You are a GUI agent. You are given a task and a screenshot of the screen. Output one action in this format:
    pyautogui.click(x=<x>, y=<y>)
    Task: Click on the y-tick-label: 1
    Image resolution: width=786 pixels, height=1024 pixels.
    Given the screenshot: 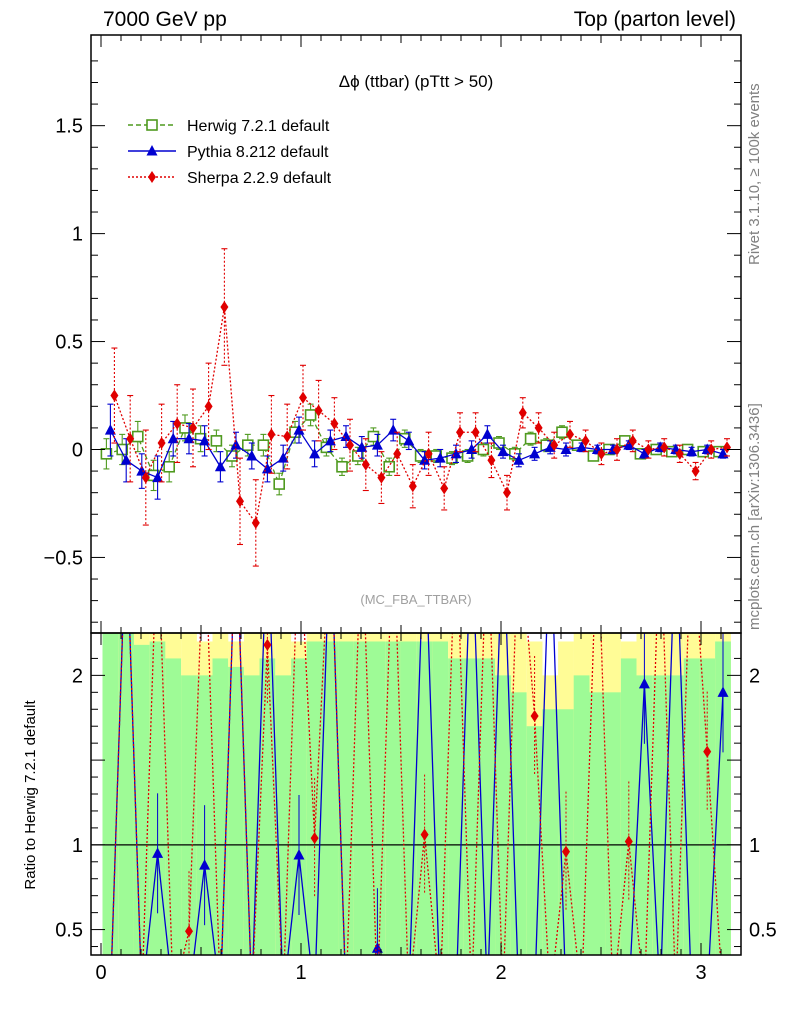 What is the action you would take?
    pyautogui.click(x=77, y=235)
    